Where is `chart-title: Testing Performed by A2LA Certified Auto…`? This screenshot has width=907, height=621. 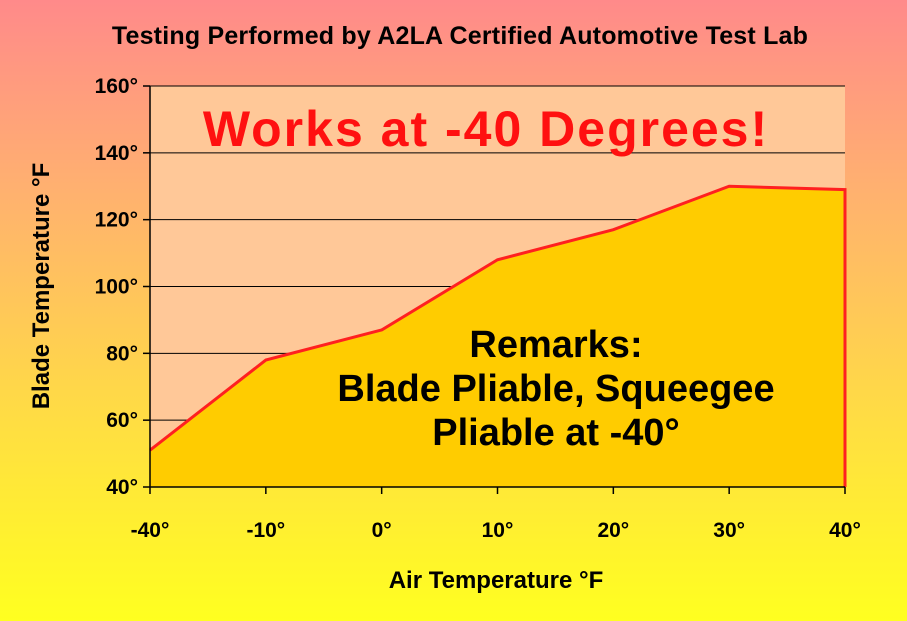
chart-title: Testing Performed by A2LA Certified Auto… is located at coordinates (460, 36).